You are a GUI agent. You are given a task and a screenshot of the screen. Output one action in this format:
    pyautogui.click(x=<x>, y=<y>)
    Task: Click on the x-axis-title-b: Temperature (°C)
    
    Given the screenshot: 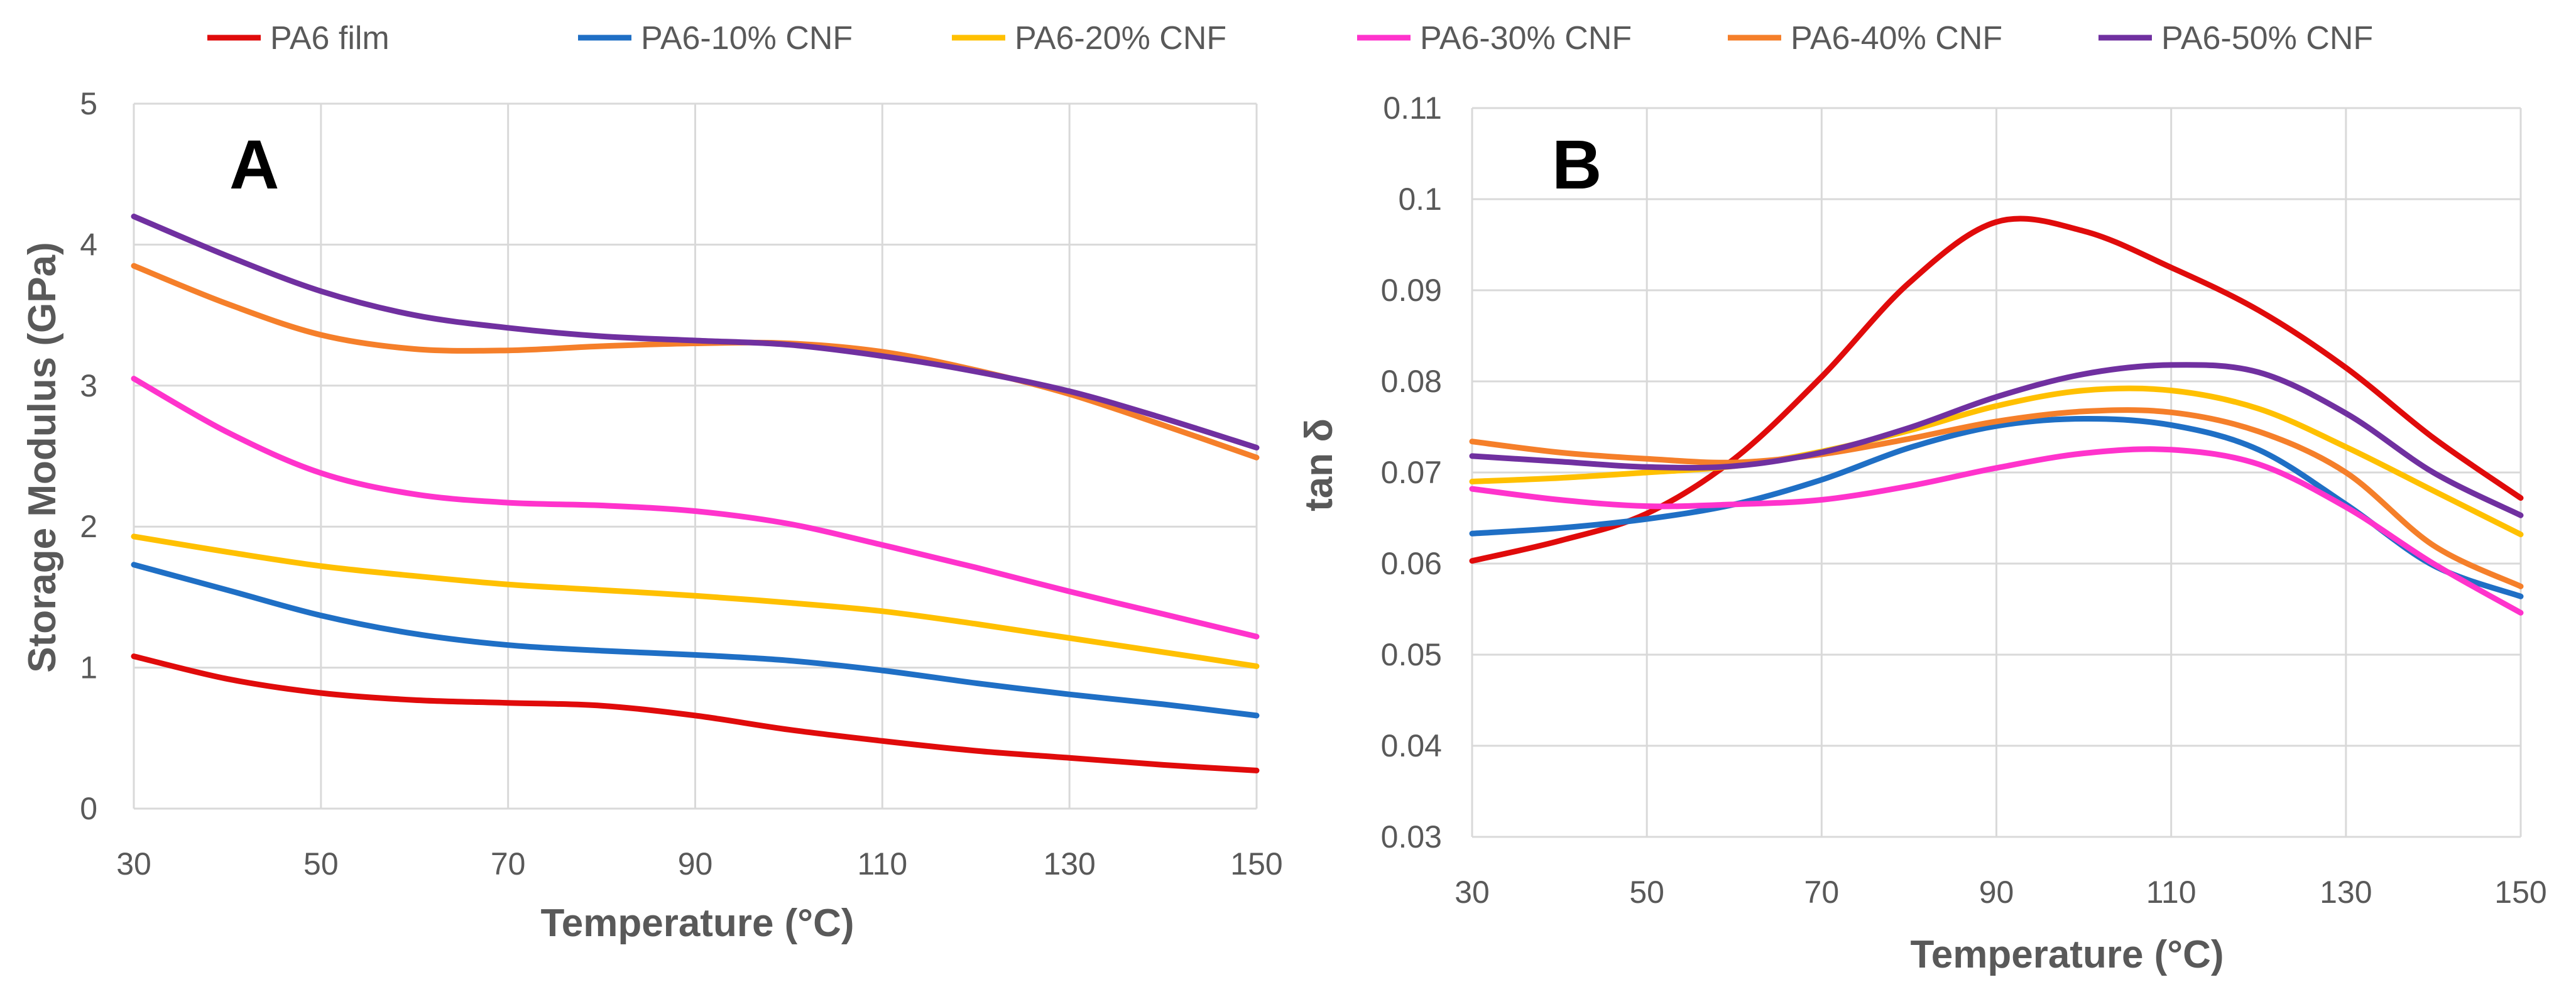 What is the action you would take?
    pyautogui.click(x=2067, y=954)
    